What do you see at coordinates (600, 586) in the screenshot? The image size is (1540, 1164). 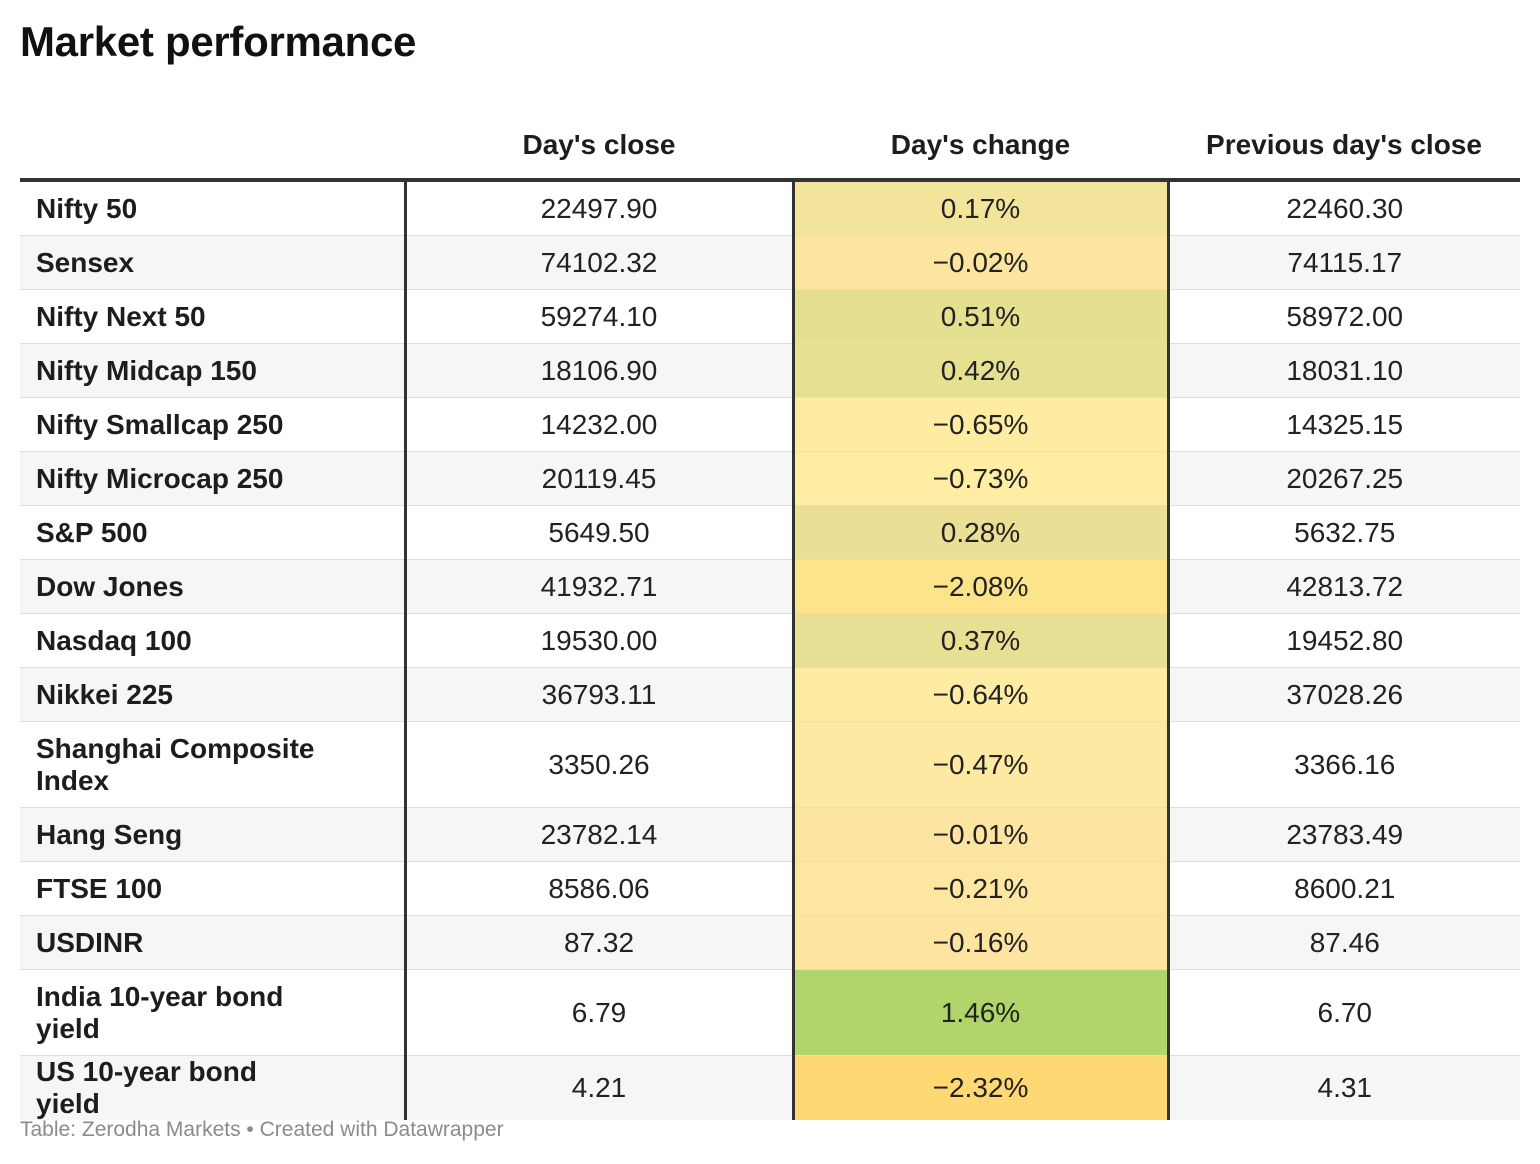 I see `days-close-cell: 41932.71` at bounding box center [600, 586].